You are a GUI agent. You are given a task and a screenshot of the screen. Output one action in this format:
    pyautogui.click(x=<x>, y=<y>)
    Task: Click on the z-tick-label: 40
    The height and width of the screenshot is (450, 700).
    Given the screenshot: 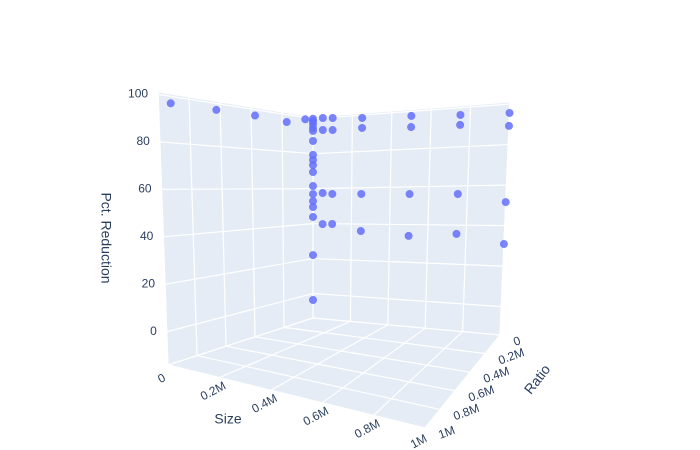 What is the action you would take?
    pyautogui.click(x=147, y=236)
    